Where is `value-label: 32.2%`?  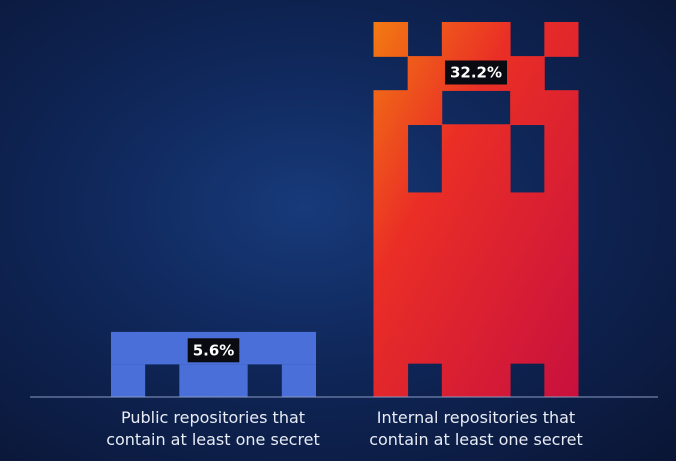 value-label: 32.2% is located at coordinates (476, 73).